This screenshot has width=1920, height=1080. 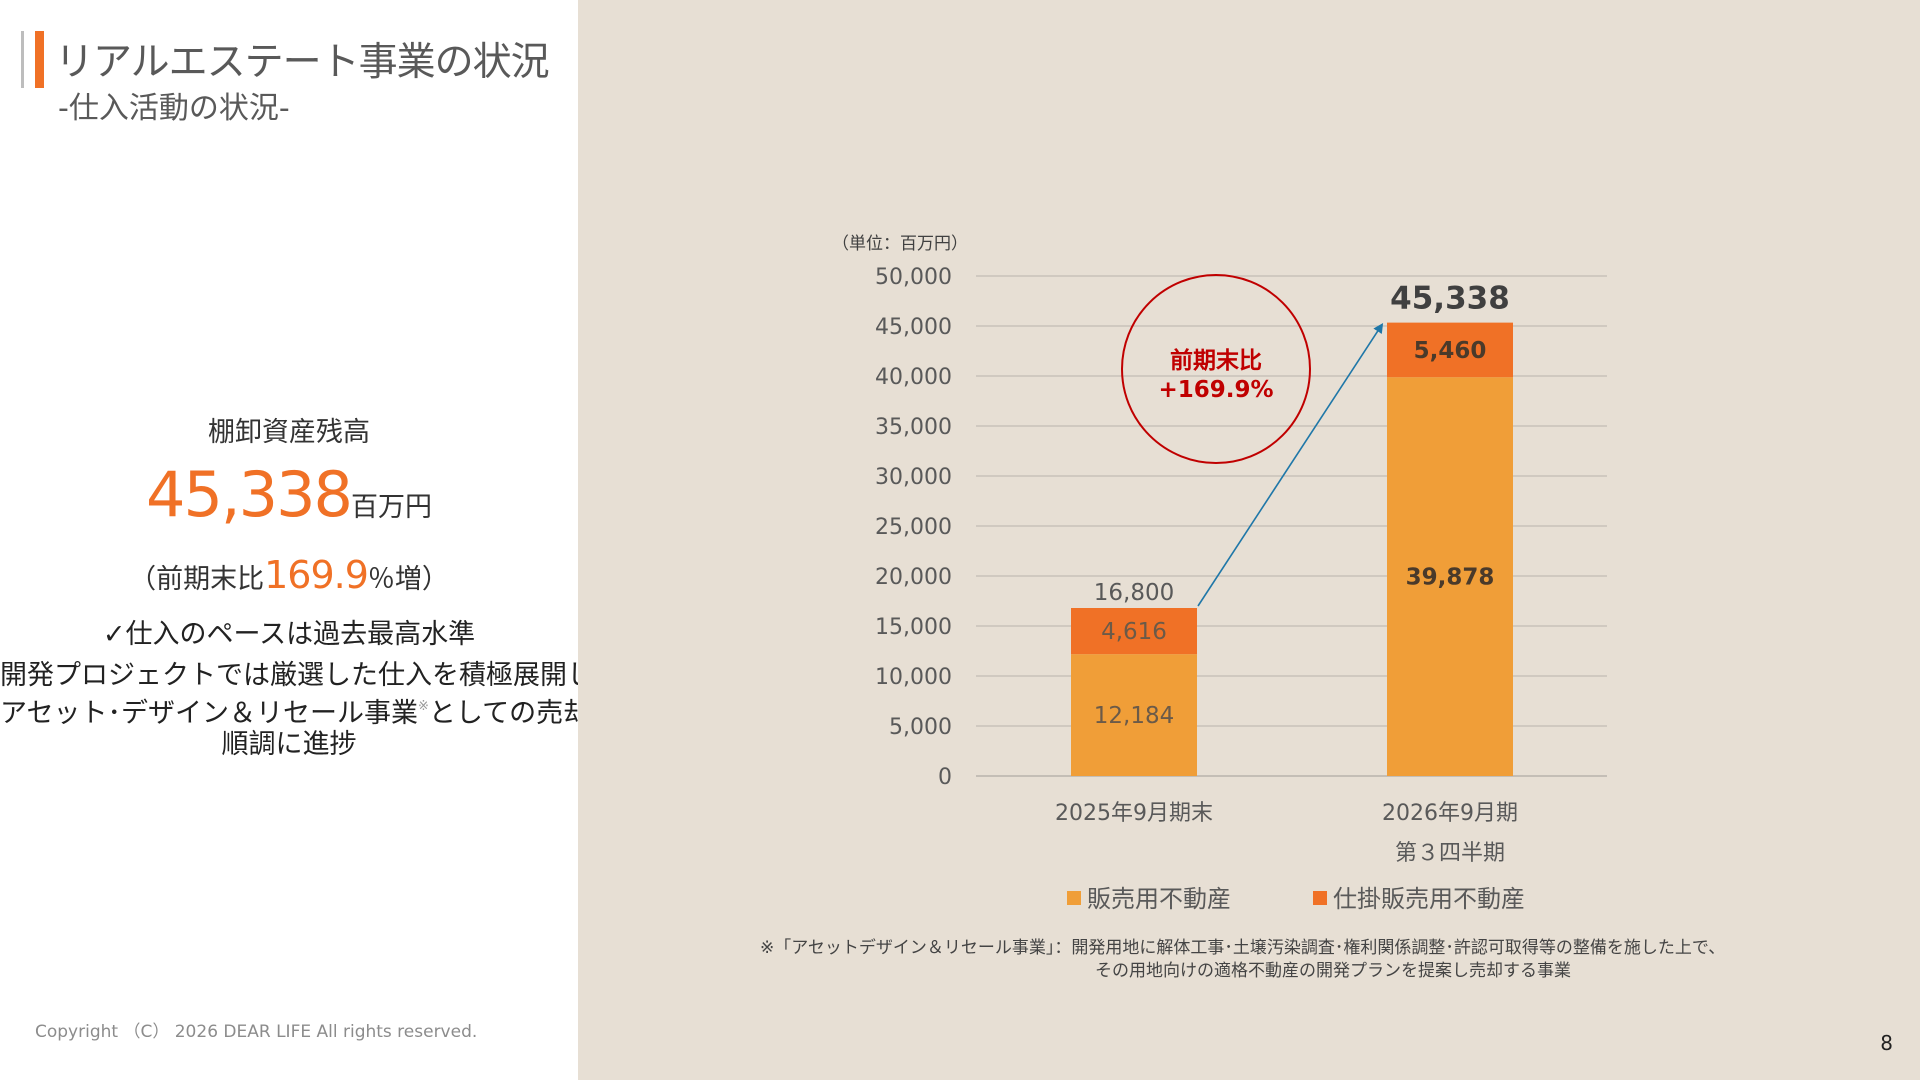 What do you see at coordinates (1333, 971) in the screenshot?
I see `footnote-line2: その用地向けの適格不動産の開発プランを提案し売却する事業` at bounding box center [1333, 971].